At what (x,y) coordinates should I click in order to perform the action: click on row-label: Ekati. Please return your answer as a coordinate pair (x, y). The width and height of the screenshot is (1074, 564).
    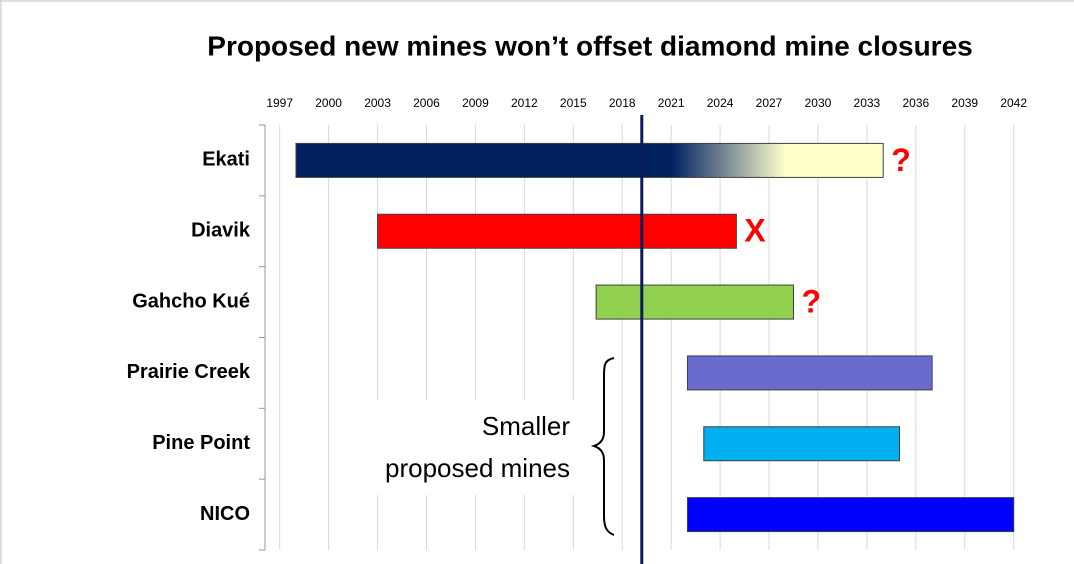
    Looking at the image, I should click on (226, 160).